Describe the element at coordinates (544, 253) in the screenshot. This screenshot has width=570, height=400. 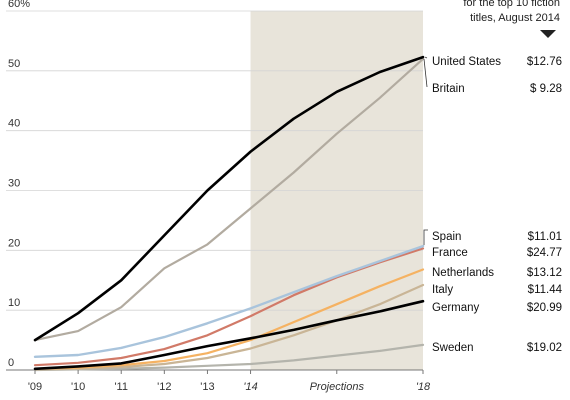
I see `series-price: $24.77` at that location.